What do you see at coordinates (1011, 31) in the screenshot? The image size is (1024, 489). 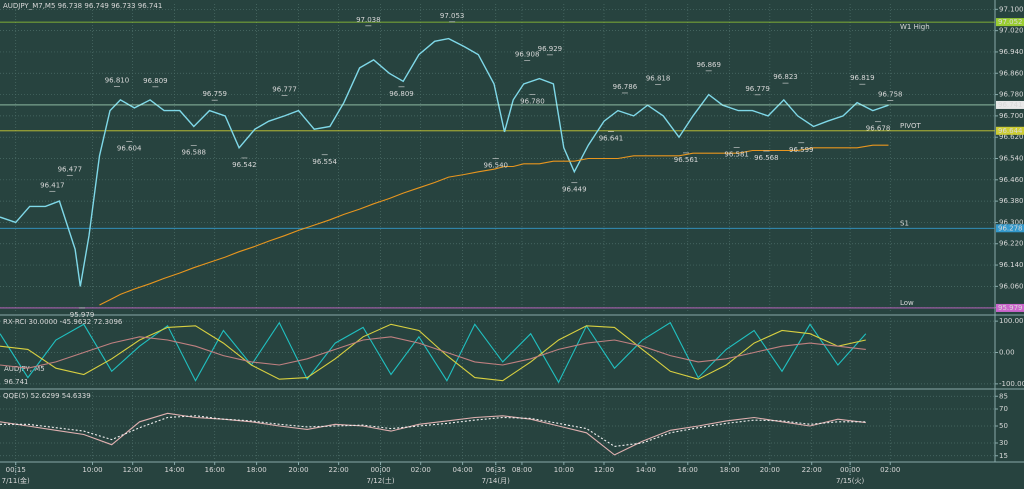 I see `y-tick-label: 97.020` at bounding box center [1011, 31].